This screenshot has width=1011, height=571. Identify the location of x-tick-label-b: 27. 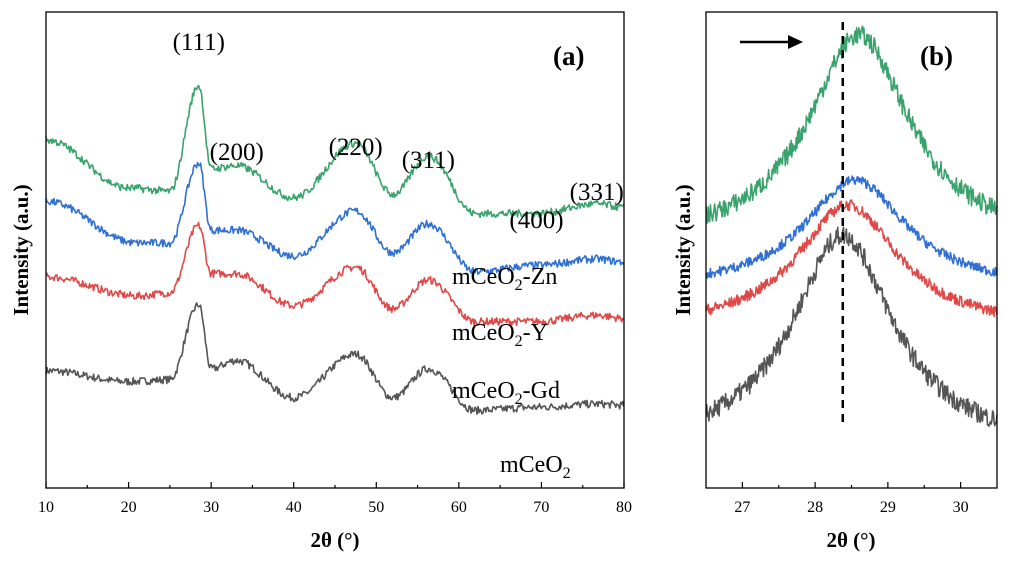
(742, 507).